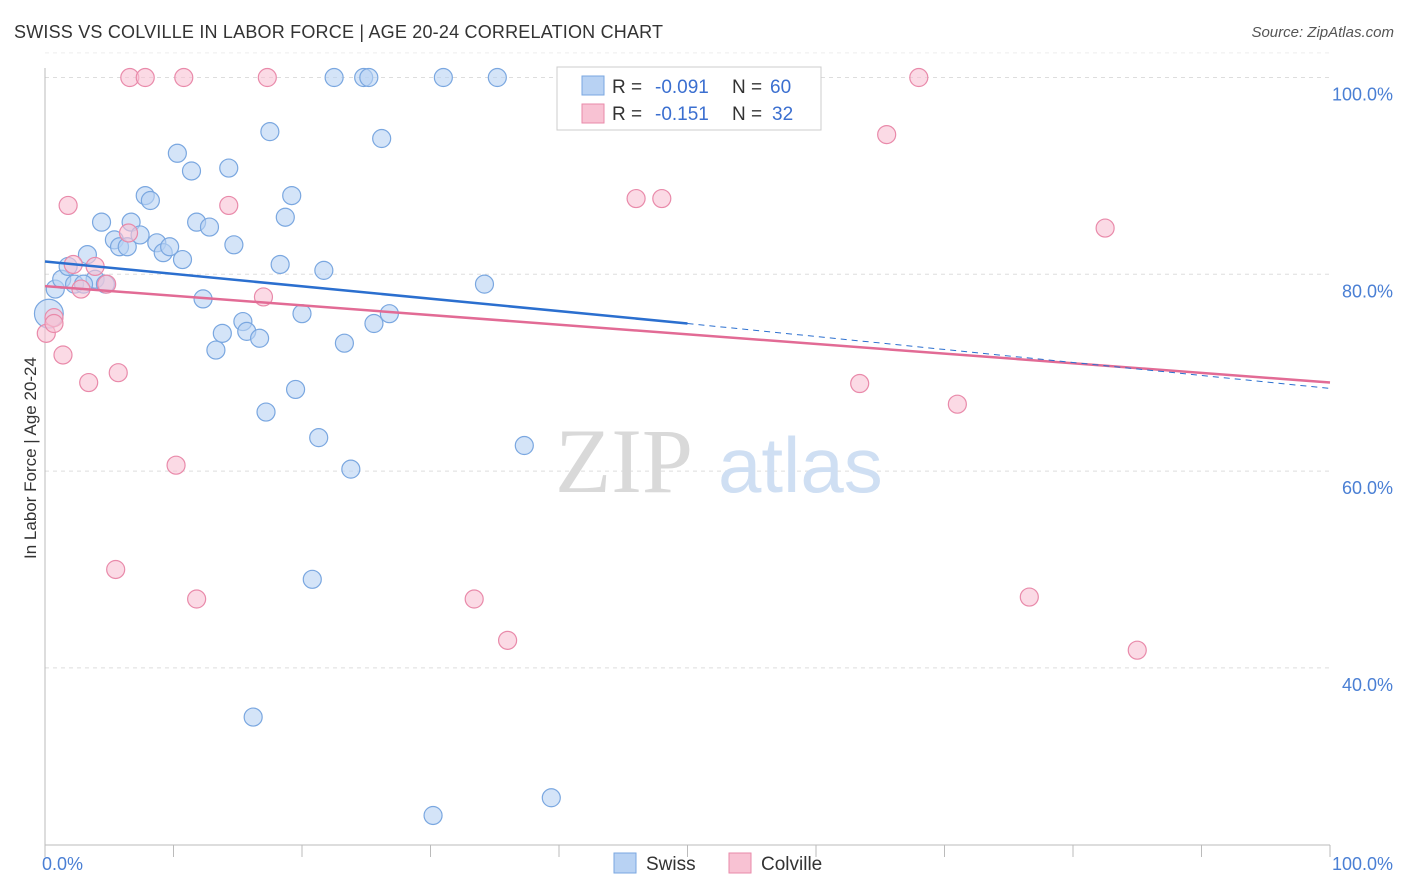 The height and width of the screenshot is (892, 1406). I want to click on y-tick-label-80: 80.0%, so click(1367, 291).